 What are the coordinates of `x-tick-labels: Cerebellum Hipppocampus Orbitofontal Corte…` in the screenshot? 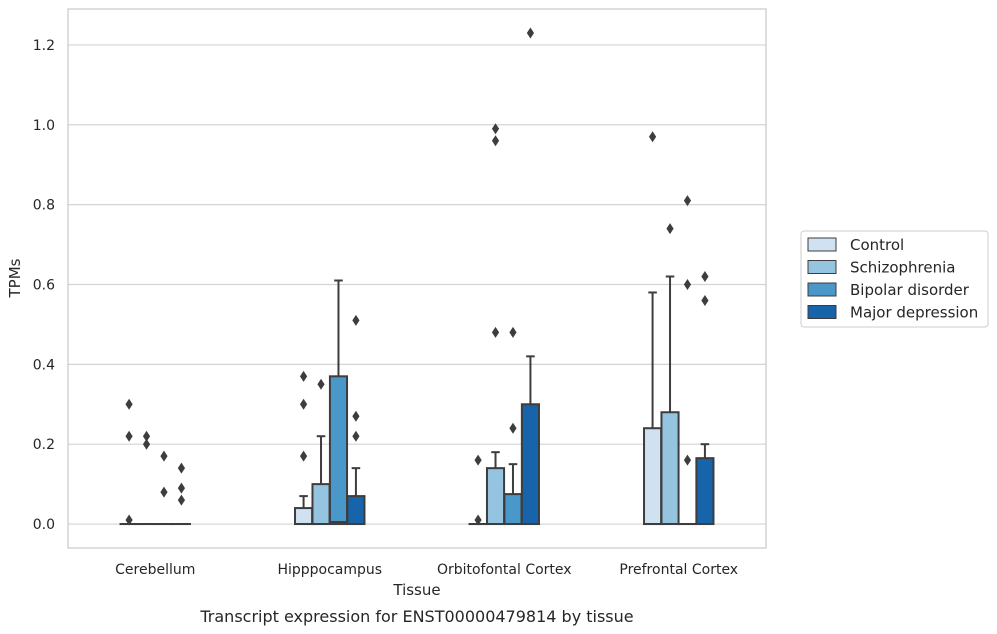 It's located at (426, 570).